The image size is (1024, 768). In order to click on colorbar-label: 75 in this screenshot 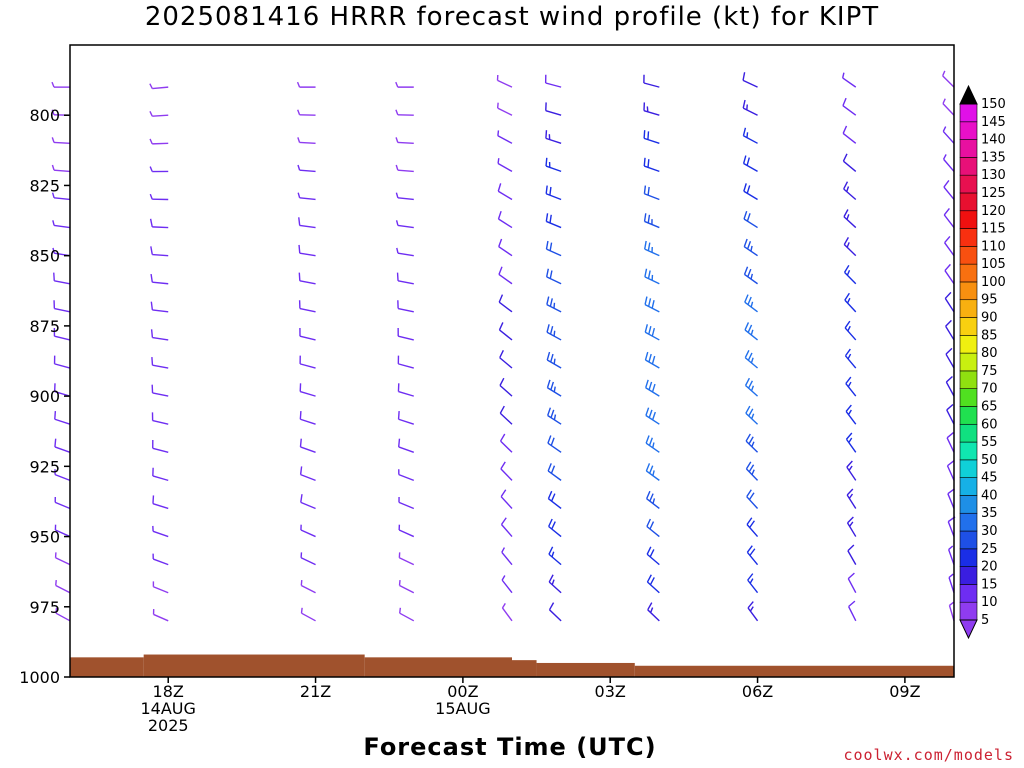, I will do `click(989, 371)`.